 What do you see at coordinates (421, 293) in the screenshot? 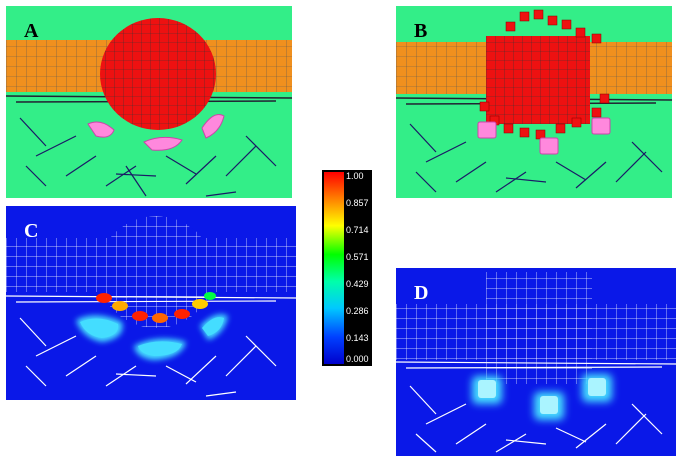
I see `panel-d-label: D` at bounding box center [421, 293].